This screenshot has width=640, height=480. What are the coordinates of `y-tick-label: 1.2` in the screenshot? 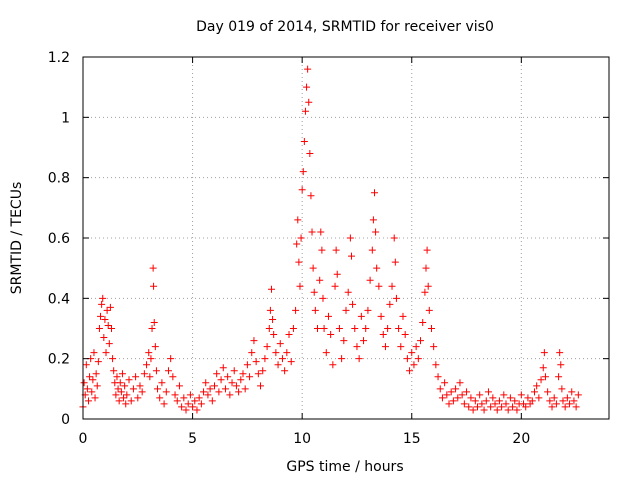 It's located at (59, 58).